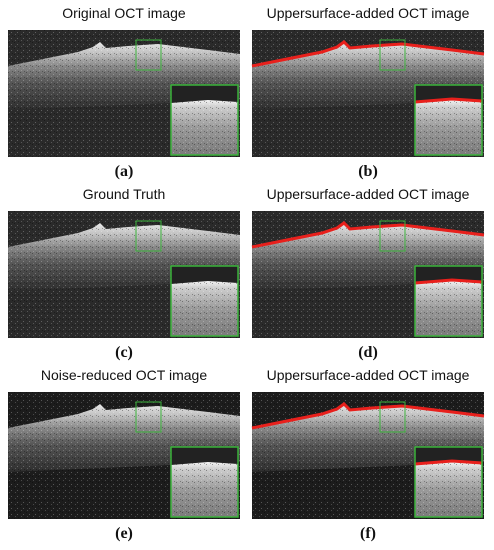  Describe the element at coordinates (124, 352) in the screenshot. I see `panel-label: (c)` at that location.